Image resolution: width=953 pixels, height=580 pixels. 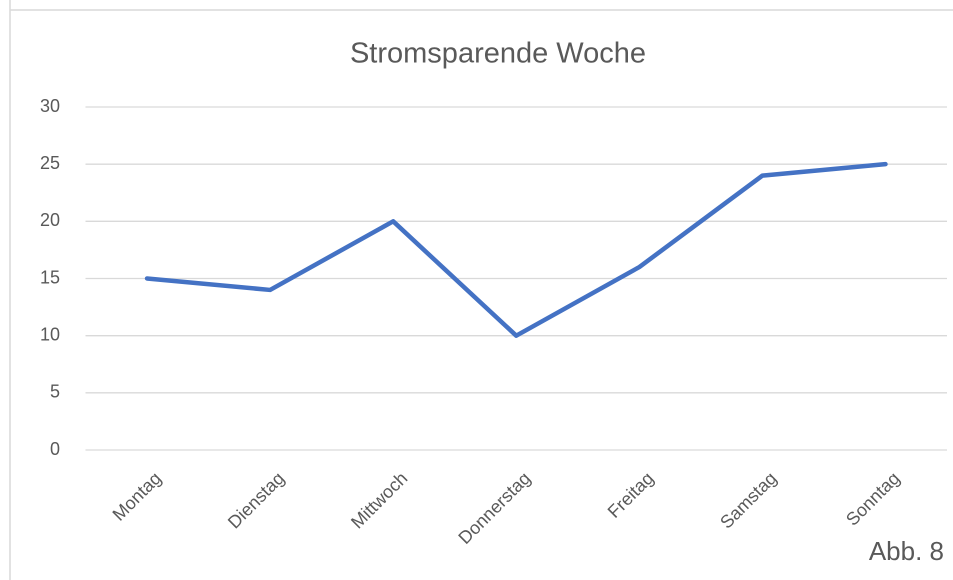 I want to click on x-tick-label: Donnerstag, so click(x=494, y=508).